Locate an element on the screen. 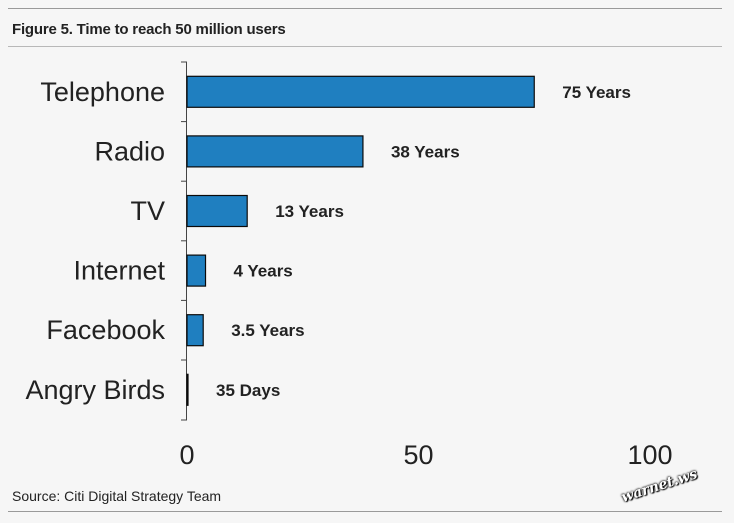 This screenshot has width=734, height=523. category-label: Telephone is located at coordinates (102, 92).